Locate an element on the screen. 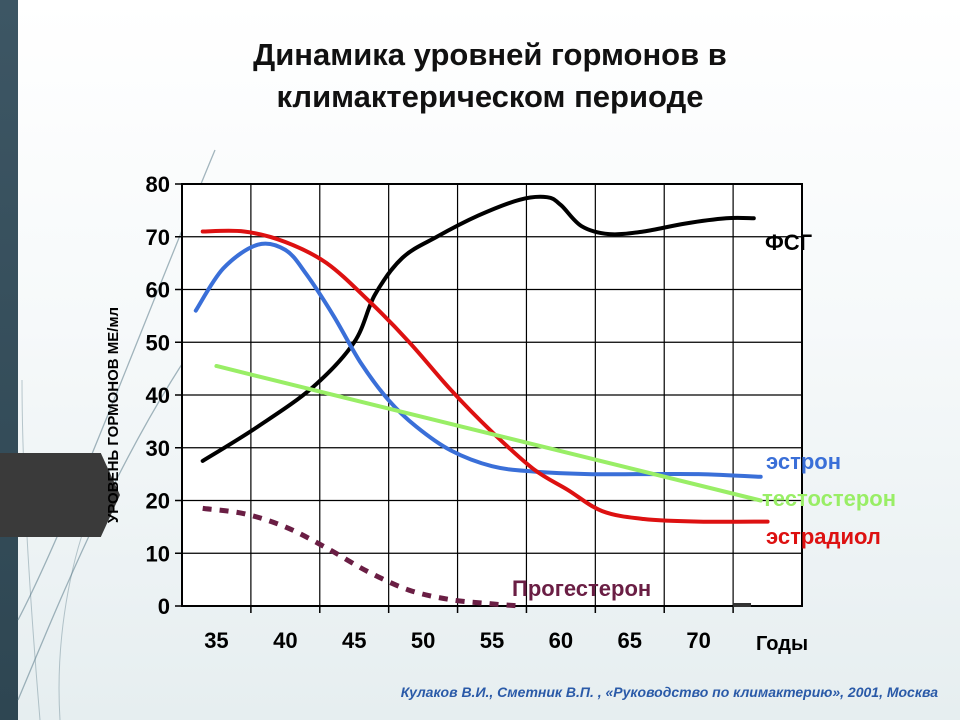  y-tick-label: 30 is located at coordinates (158, 448).